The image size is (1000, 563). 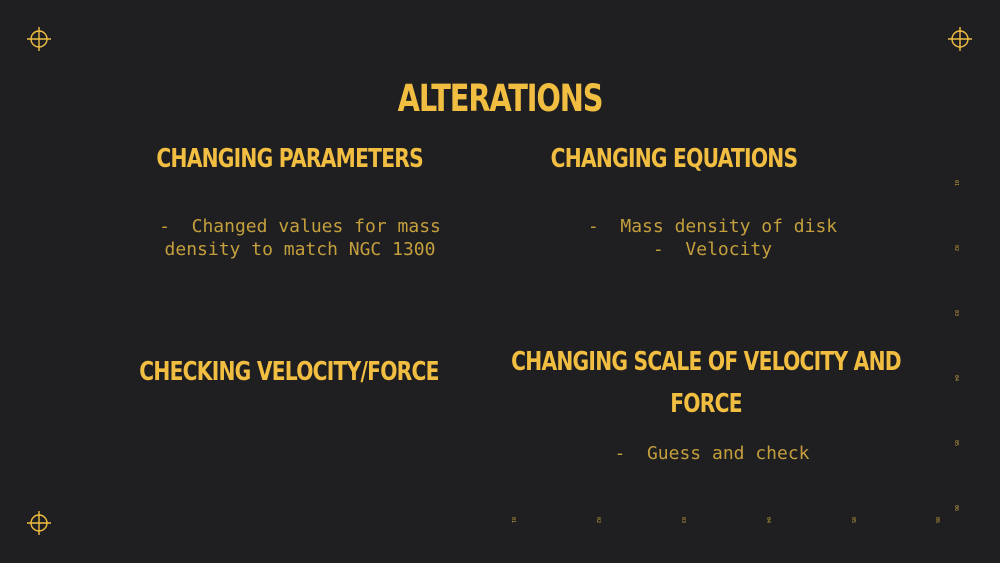 I want to click on ruler-right-tick: 05, so click(x=956, y=443).